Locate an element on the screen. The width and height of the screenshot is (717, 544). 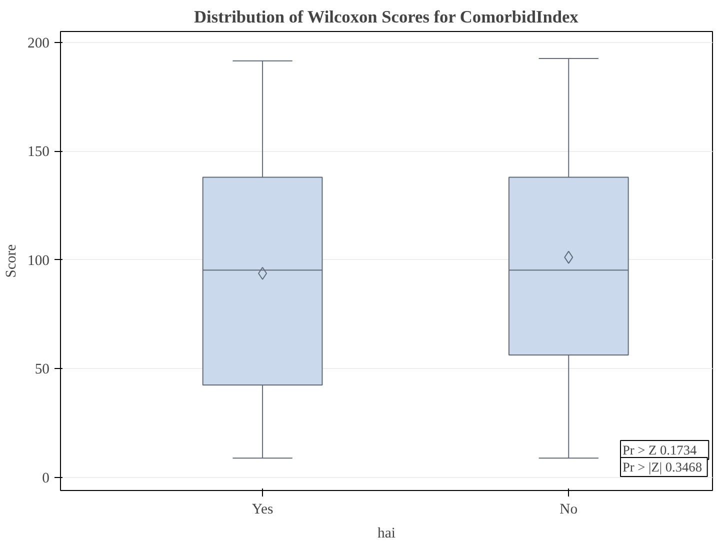
x-tick-label: No is located at coordinates (569, 510).